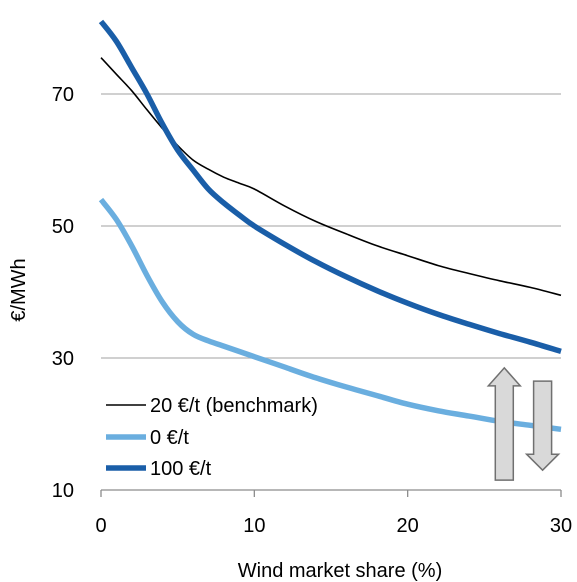  Describe the element at coordinates (504, 423) in the screenshot. I see `arrow-up-icon` at that location.